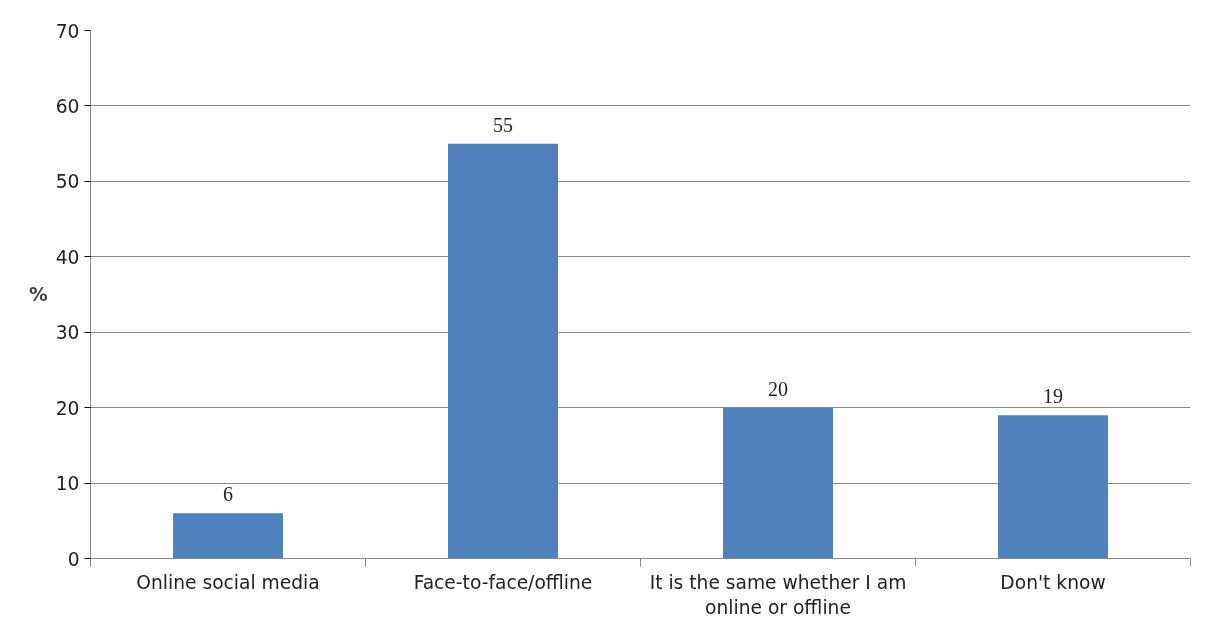 The image size is (1223, 625). What do you see at coordinates (228, 582) in the screenshot?
I see `x-tick-label: Online social media` at bounding box center [228, 582].